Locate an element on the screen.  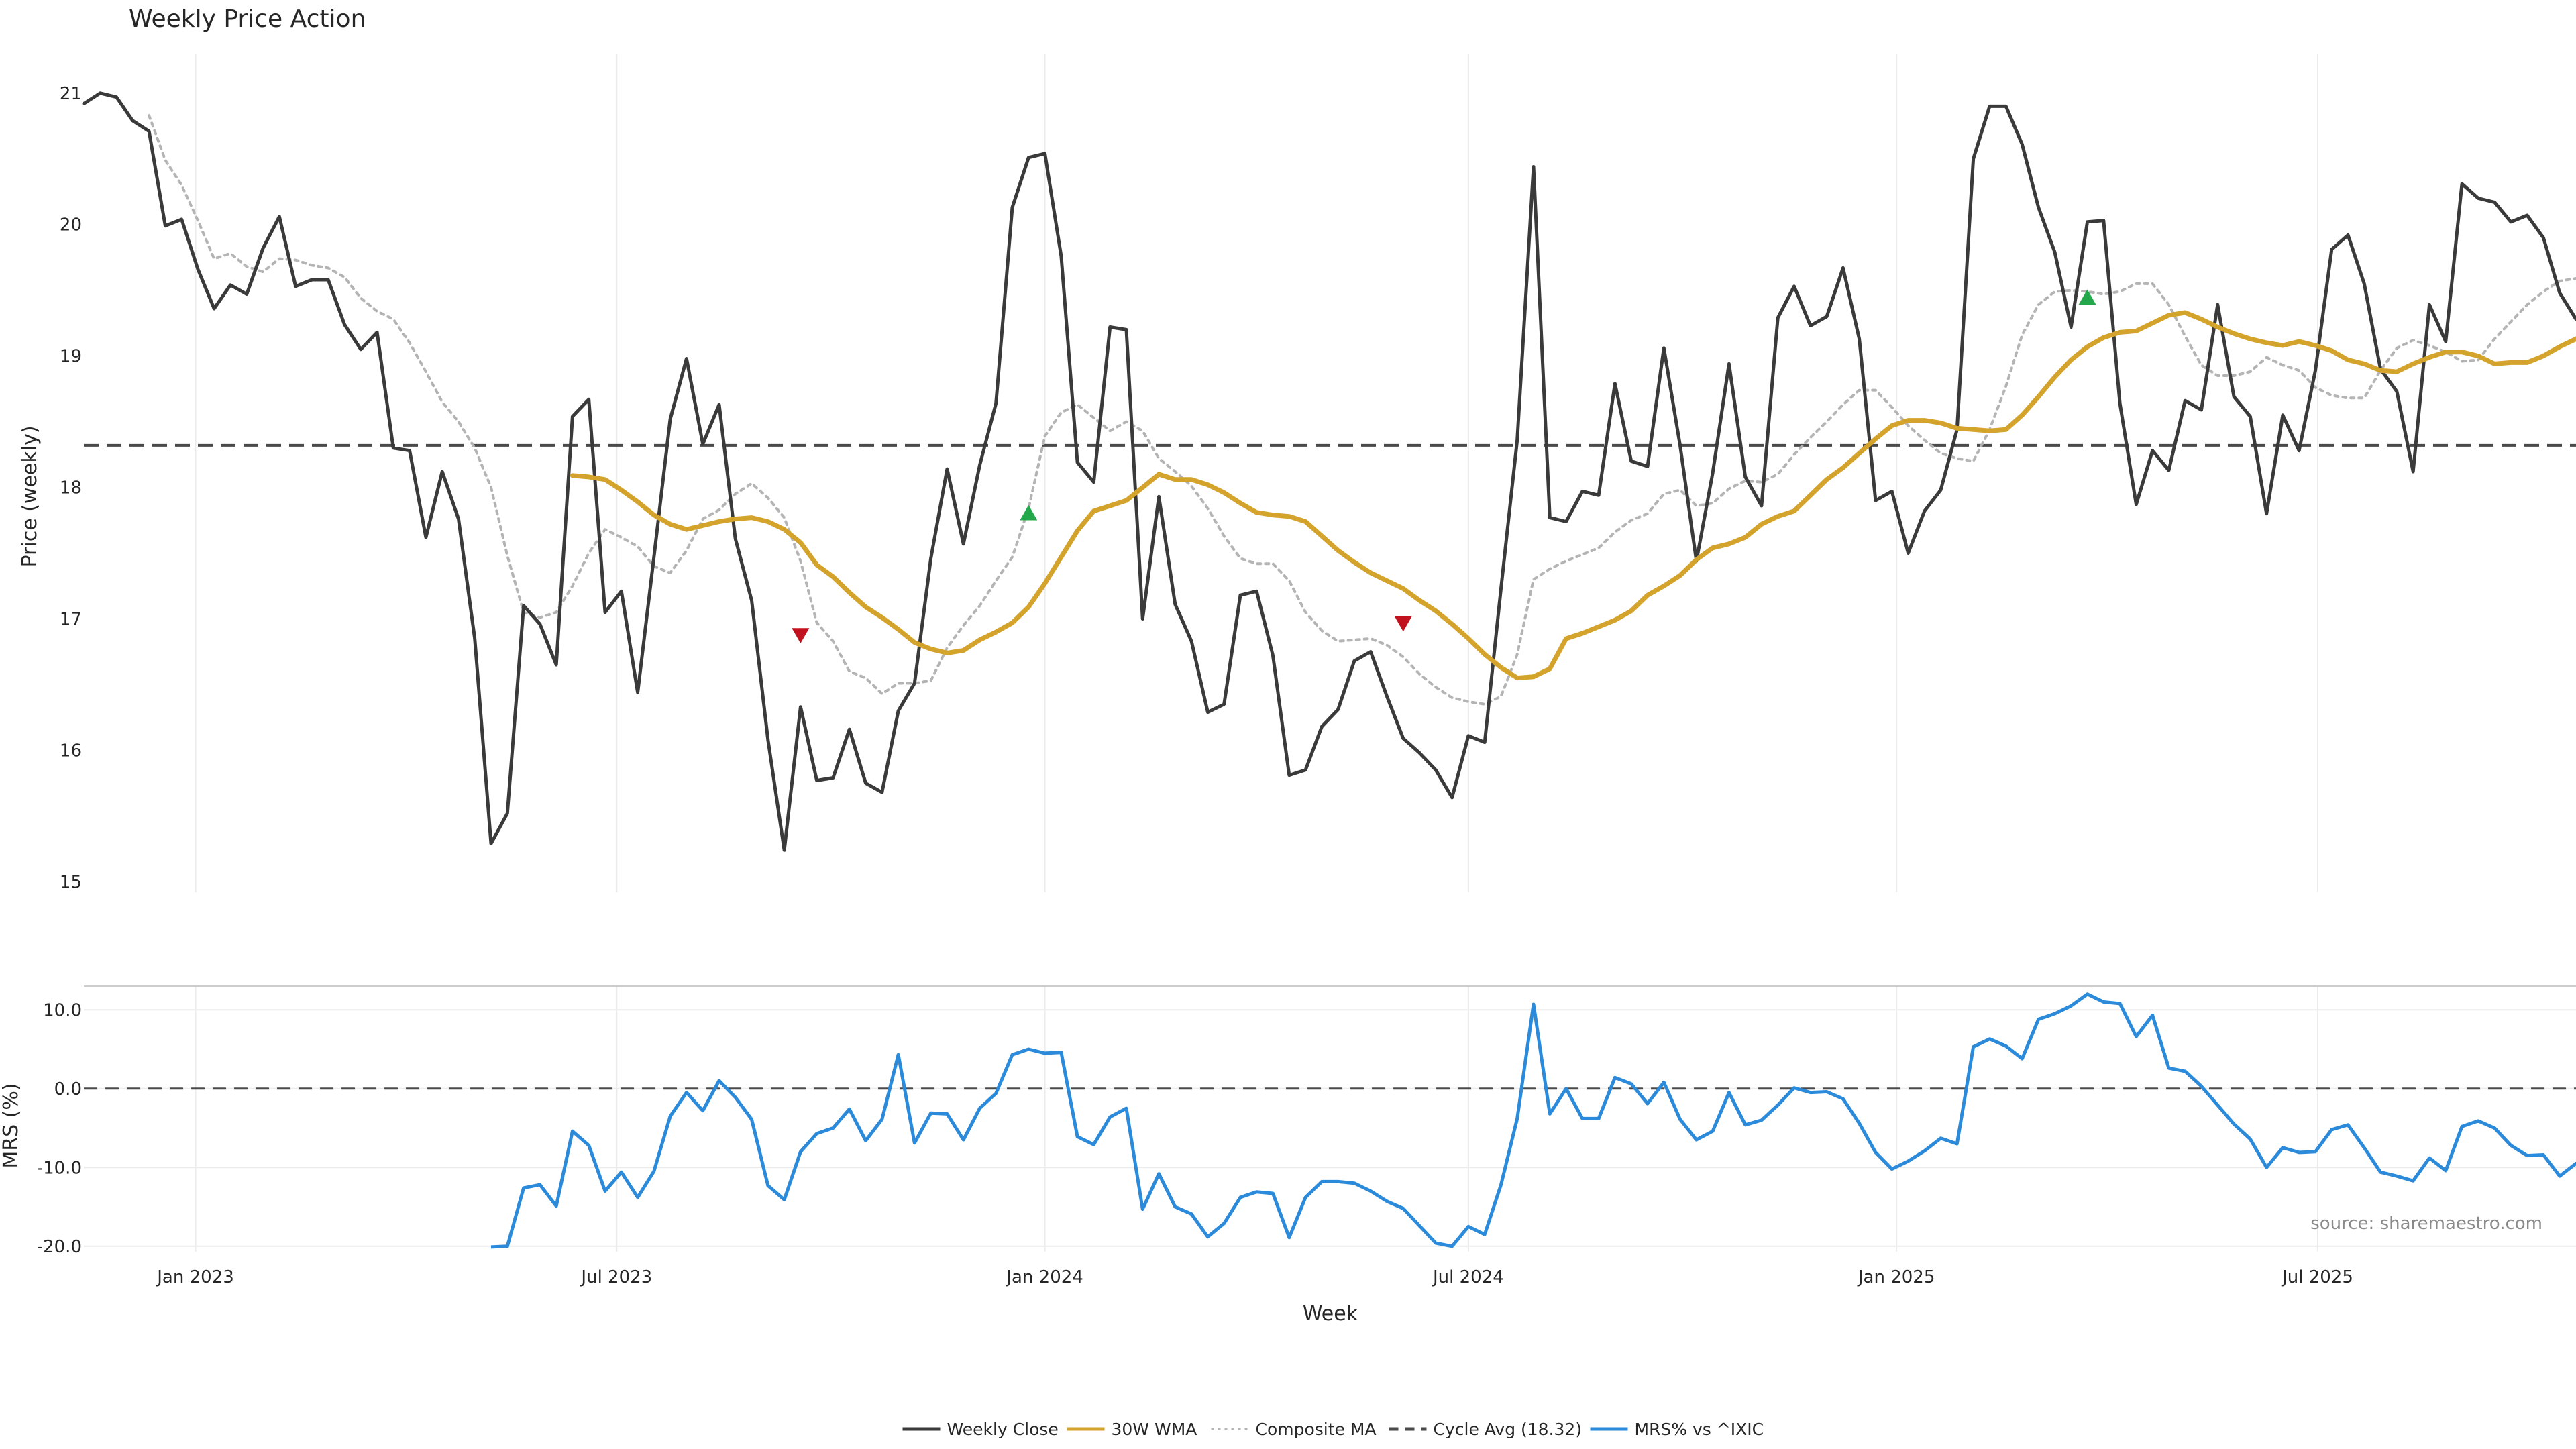
price-y-tick-label: 21 is located at coordinates (71, 94).